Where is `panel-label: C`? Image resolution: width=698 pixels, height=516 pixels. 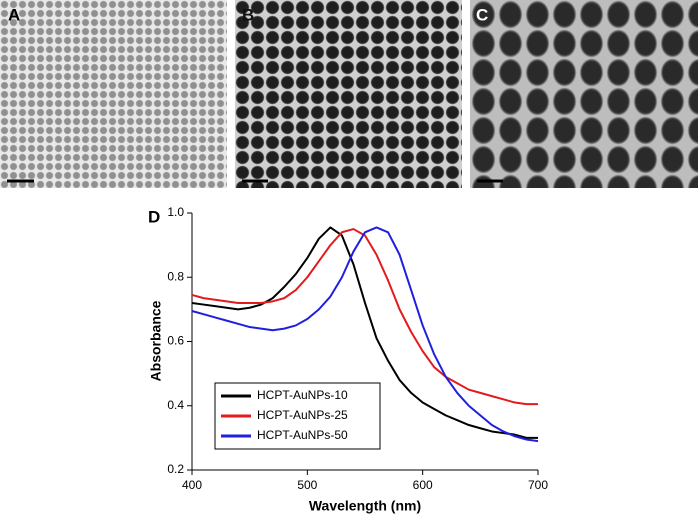
panel-label: C is located at coordinates (482, 14).